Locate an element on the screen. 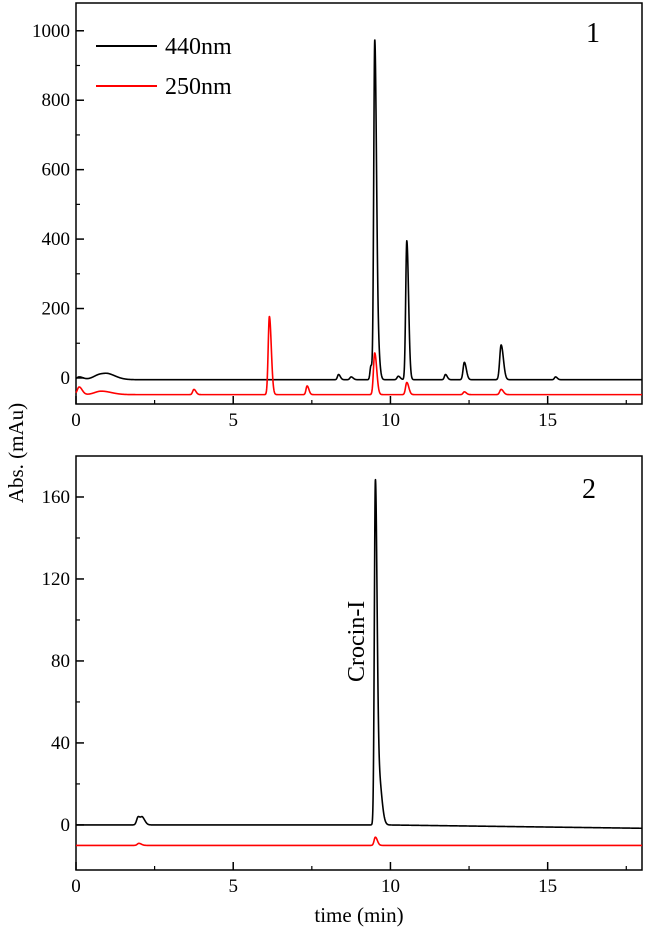 Image resolution: width=645 pixels, height=934 pixels. legend-label-250nm: 250nm is located at coordinates (198, 87).